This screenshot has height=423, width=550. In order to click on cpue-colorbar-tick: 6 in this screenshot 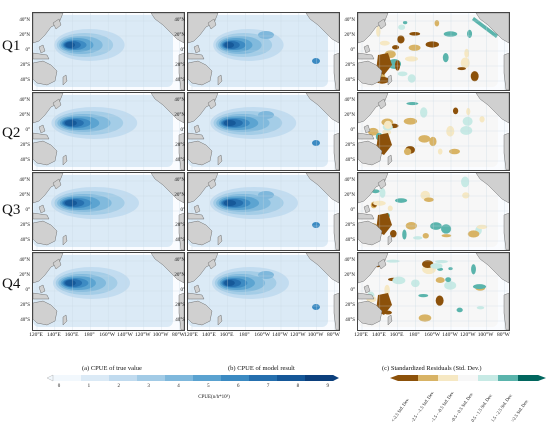, I will do `click(238, 386)`.